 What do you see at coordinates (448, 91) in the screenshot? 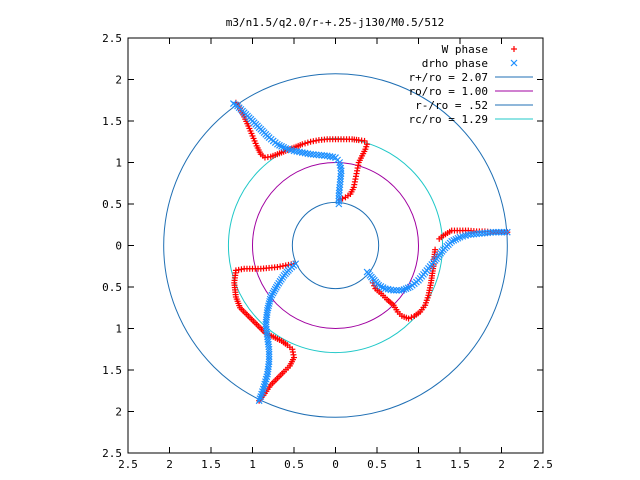
I see `legend-label-3: ro/ro = 1.00` at bounding box center [448, 91].